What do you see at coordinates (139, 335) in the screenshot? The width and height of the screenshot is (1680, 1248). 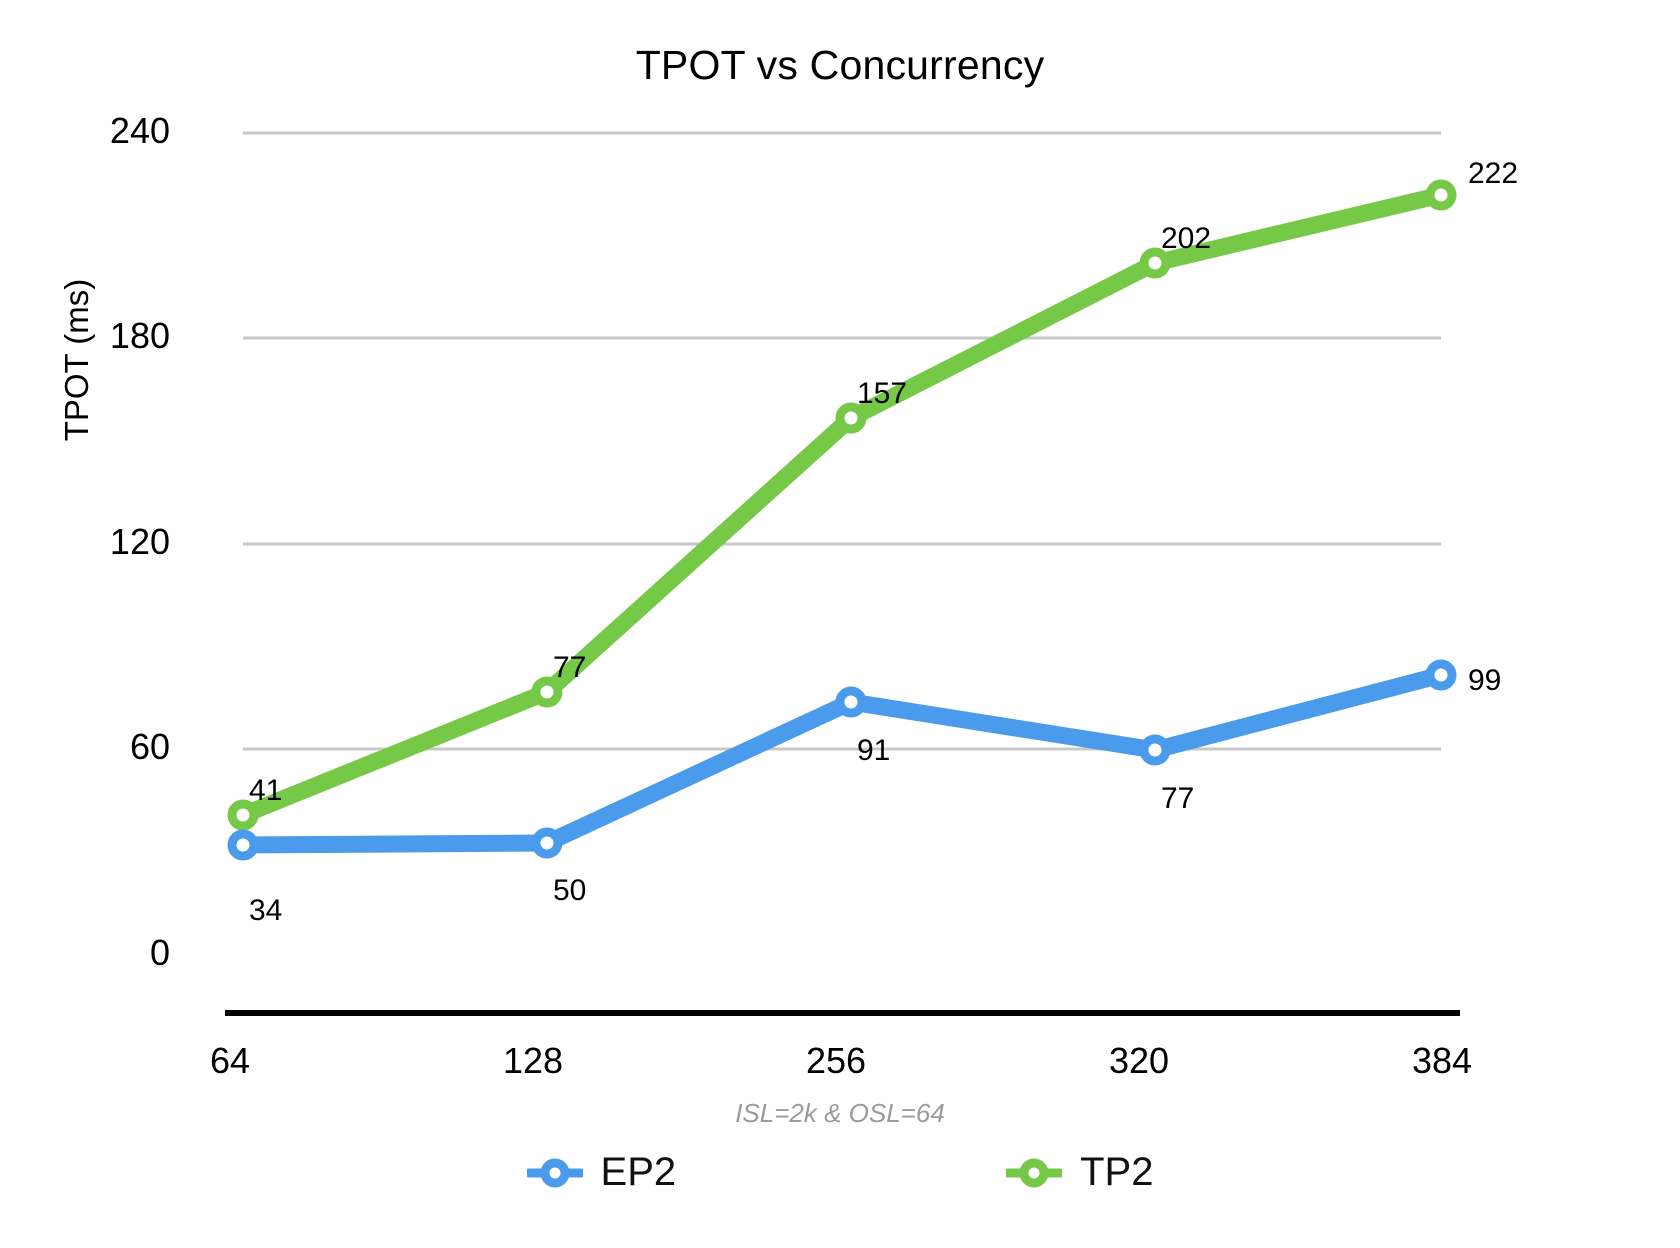 I see `y-tick-label-180: 180` at bounding box center [139, 335].